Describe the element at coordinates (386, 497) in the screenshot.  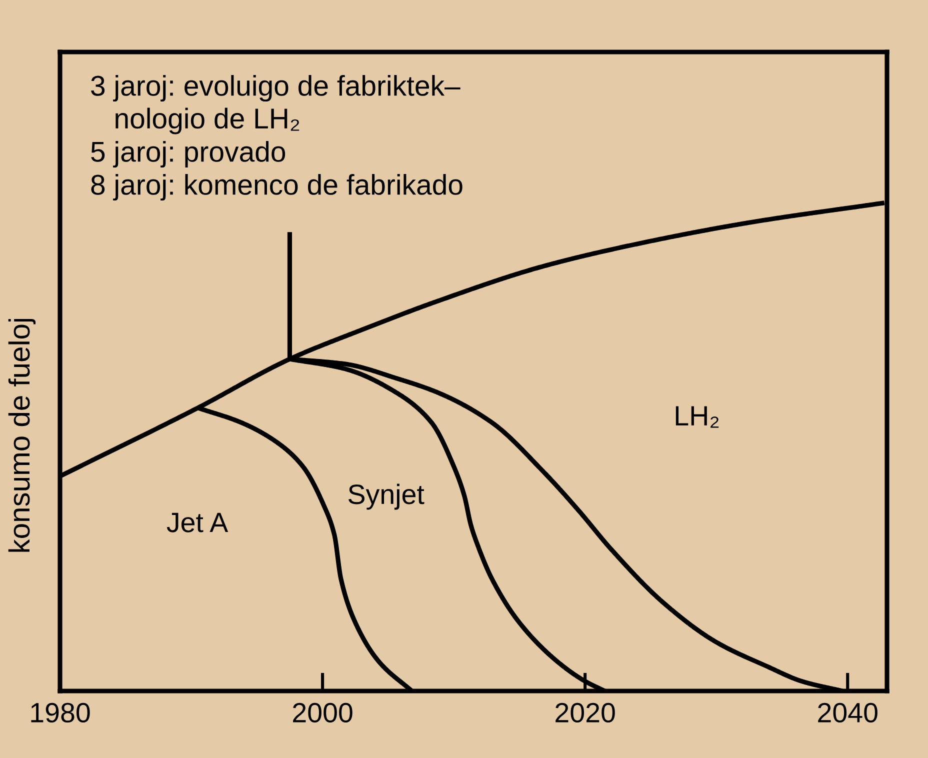
I see `annotation: Synjet` at that location.